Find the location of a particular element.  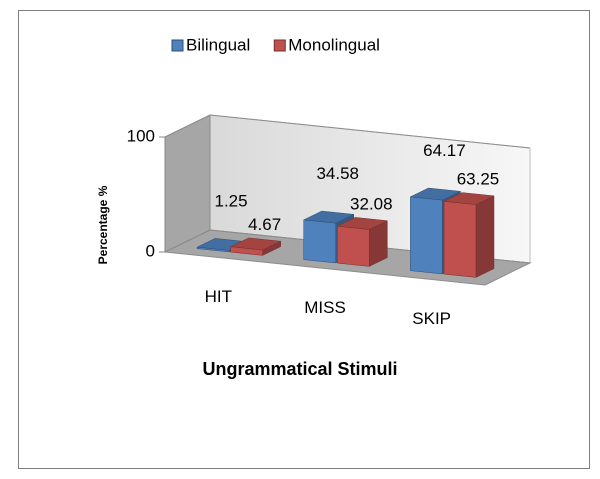

x-tick-label: MISS is located at coordinates (325, 307).